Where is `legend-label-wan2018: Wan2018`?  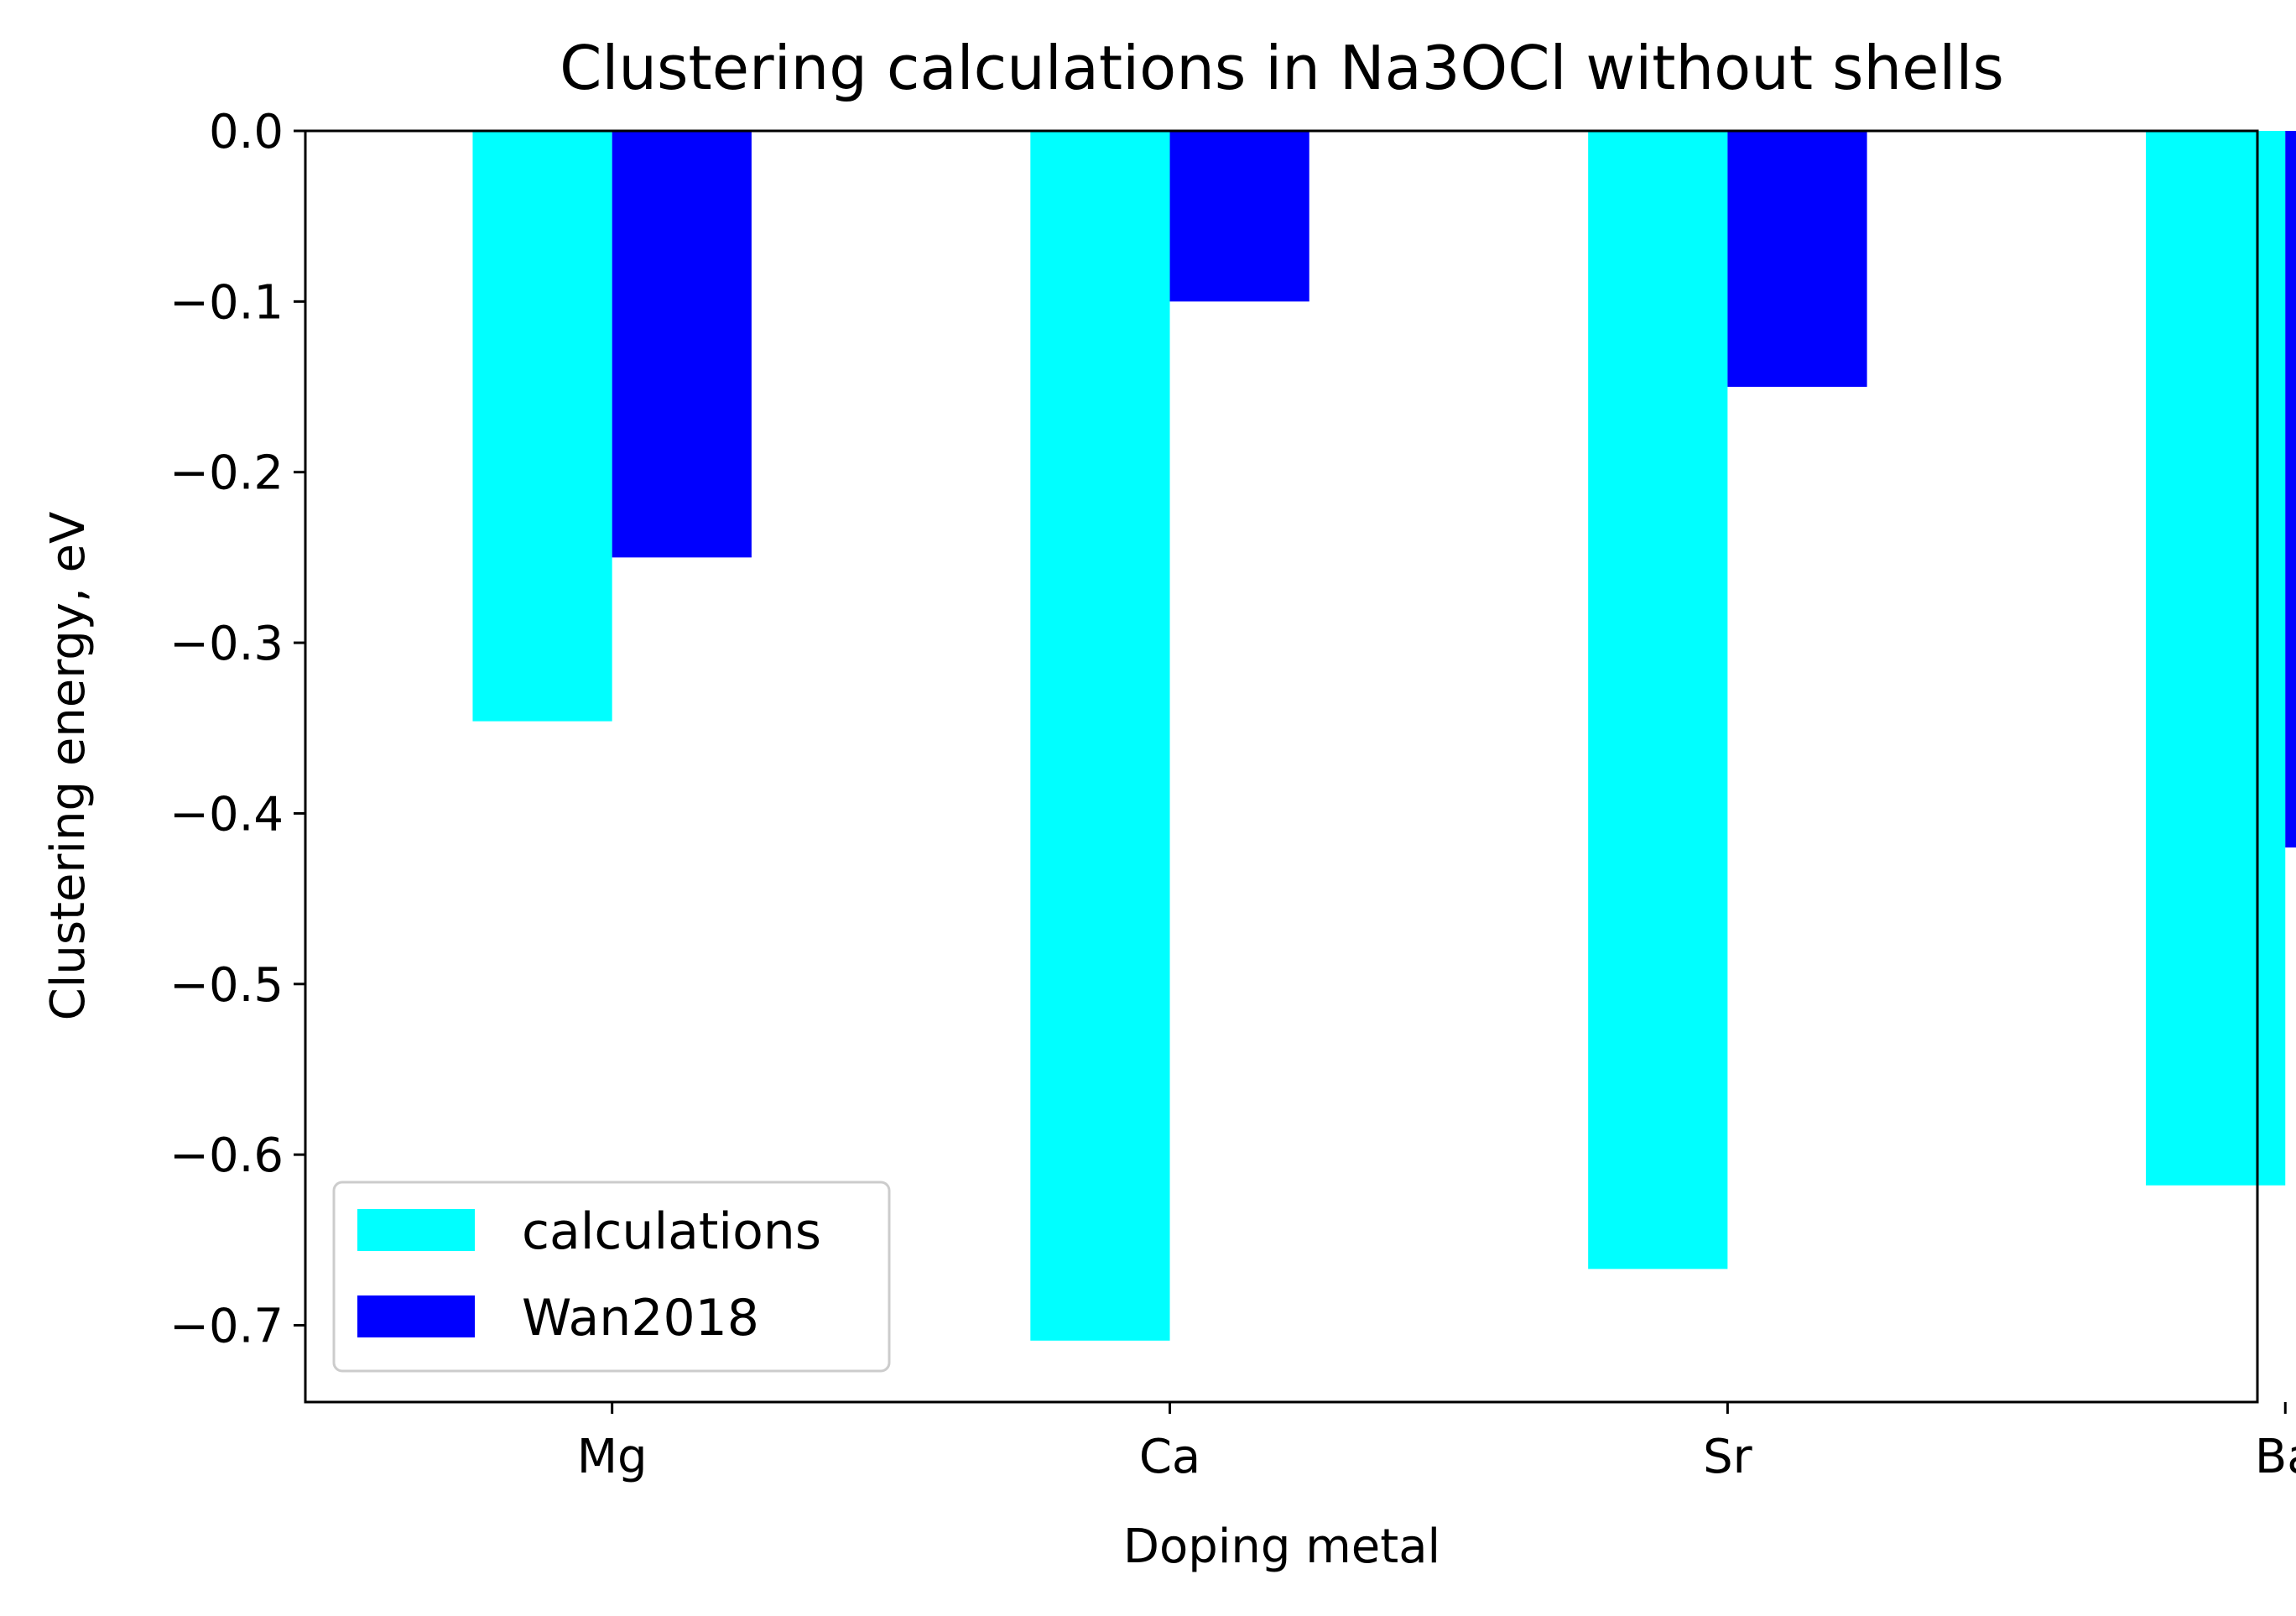 legend-label-wan2018: Wan2018 is located at coordinates (640, 1318).